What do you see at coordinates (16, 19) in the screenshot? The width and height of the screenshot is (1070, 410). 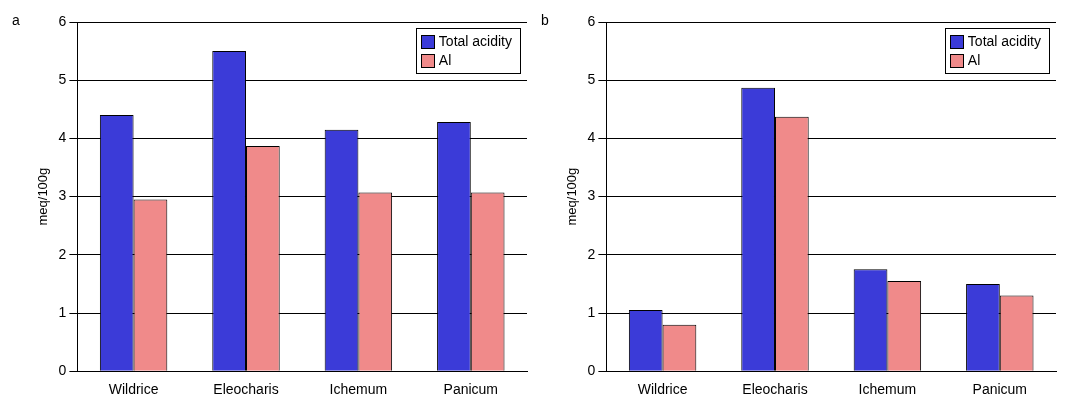 I see `text: a` at bounding box center [16, 19].